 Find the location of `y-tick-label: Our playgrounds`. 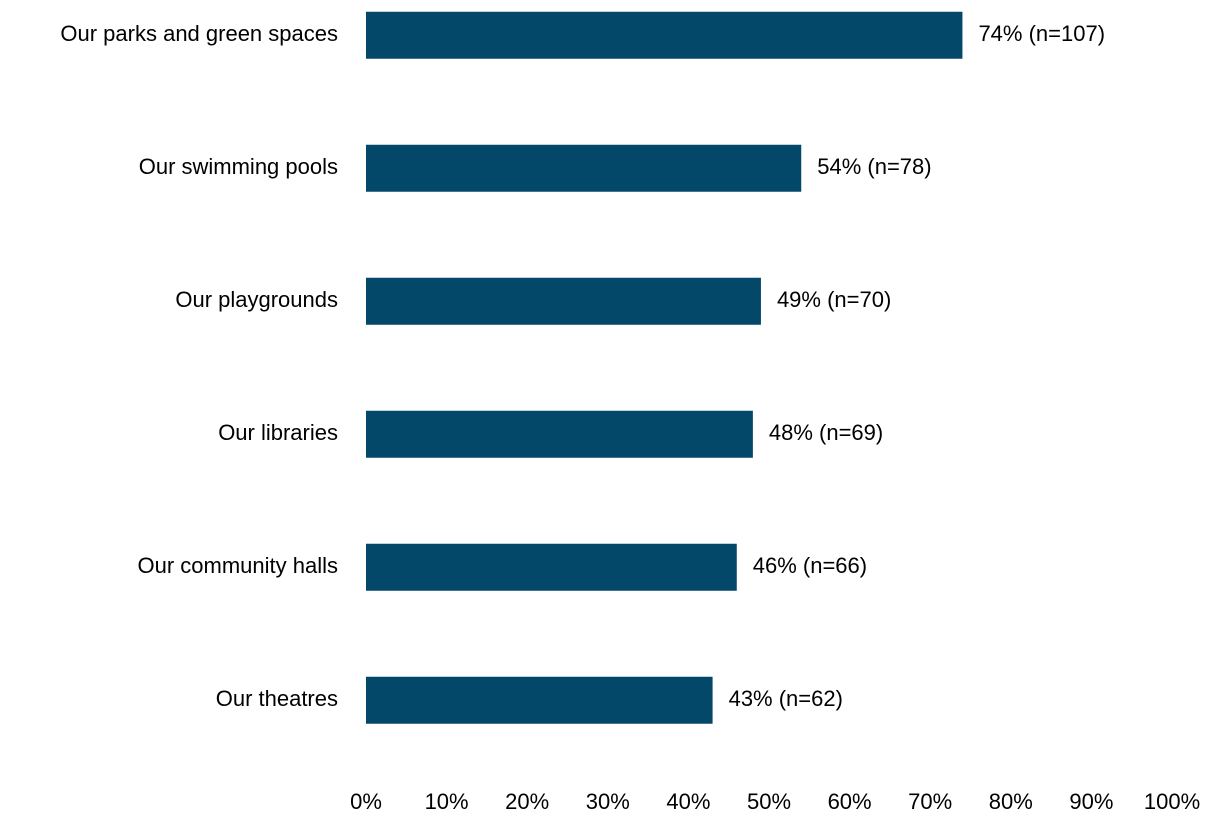

y-tick-label: Our playgrounds is located at coordinates (256, 299).